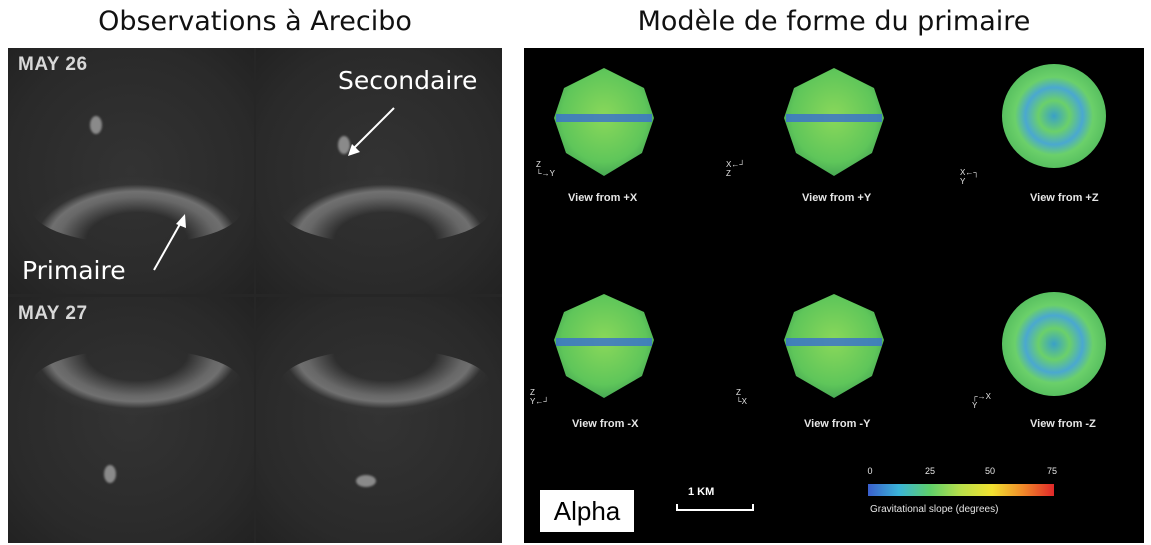 This screenshot has width=1151, height=545. Describe the element at coordinates (255, 21) in the screenshot. I see `left-panel-title: Observations à Arecibo` at that location.